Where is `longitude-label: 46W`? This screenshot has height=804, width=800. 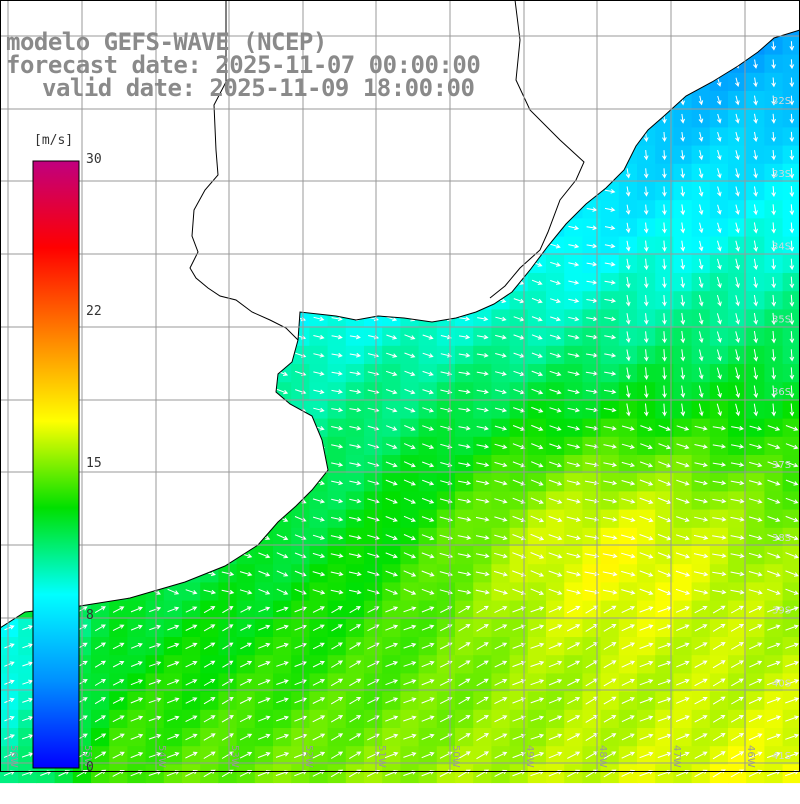
longitude-label: 46W is located at coordinates (750, 756).